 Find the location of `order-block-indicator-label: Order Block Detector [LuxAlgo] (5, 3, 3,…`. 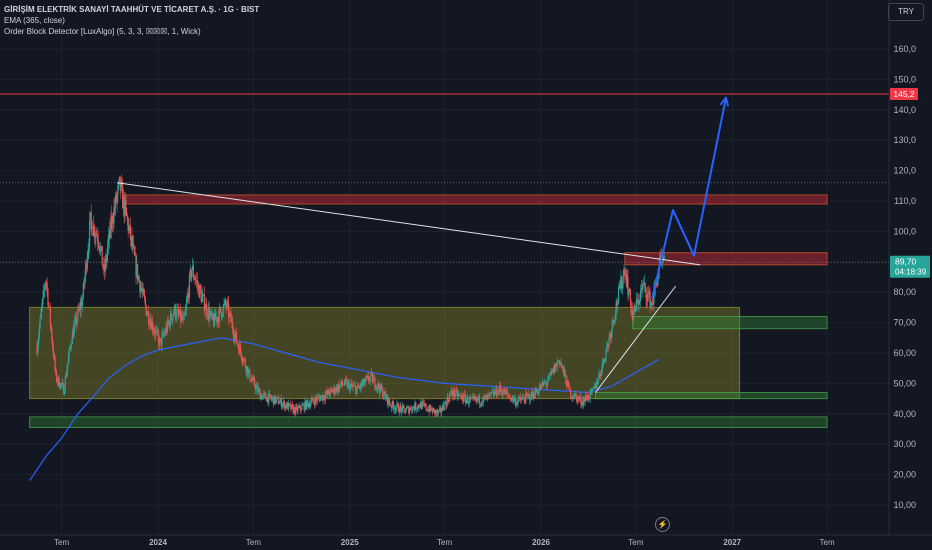

order-block-indicator-label: Order Block Detector [LuxAlgo] (5, 3, 3,… is located at coordinates (102, 31).